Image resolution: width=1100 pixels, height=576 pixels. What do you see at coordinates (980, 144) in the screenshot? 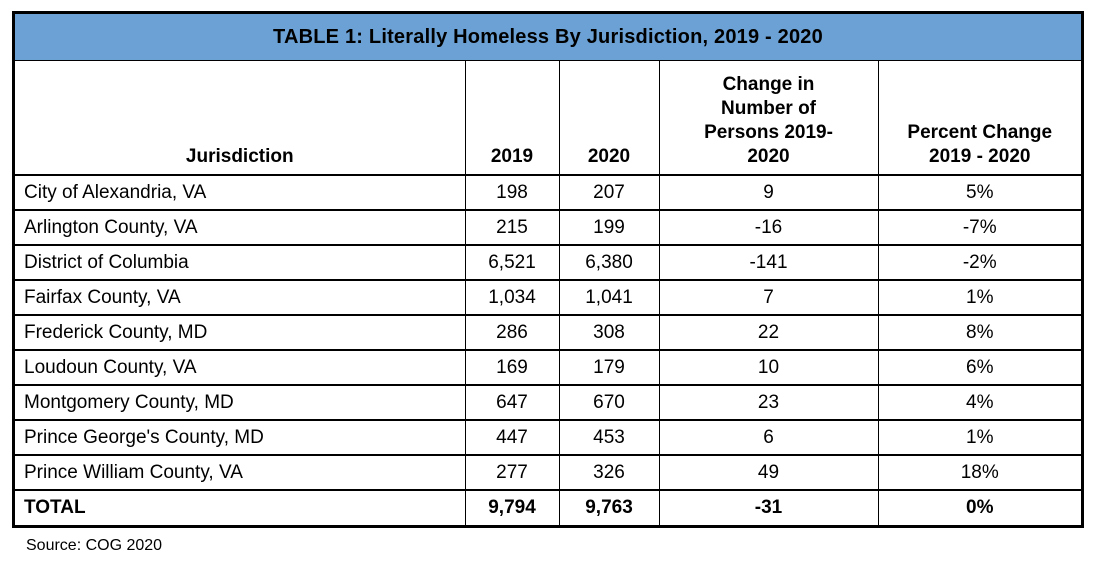
I see `column-header-percent-change-label: Percent Change 2019 - 2020` at bounding box center [980, 144].